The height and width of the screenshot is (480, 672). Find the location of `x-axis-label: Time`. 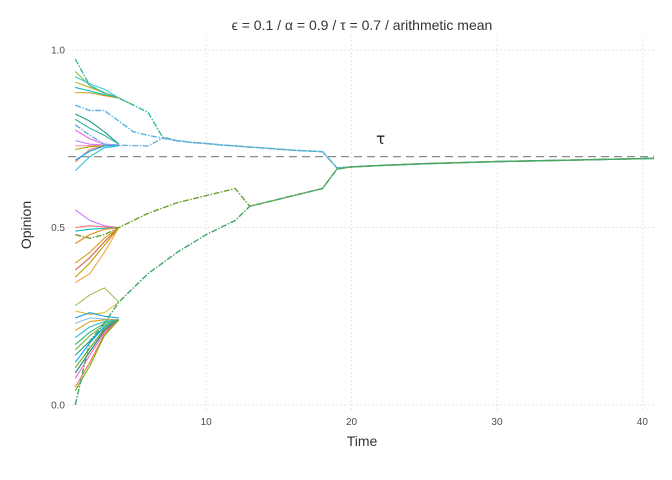

x-axis-label: Time is located at coordinates (362, 441).